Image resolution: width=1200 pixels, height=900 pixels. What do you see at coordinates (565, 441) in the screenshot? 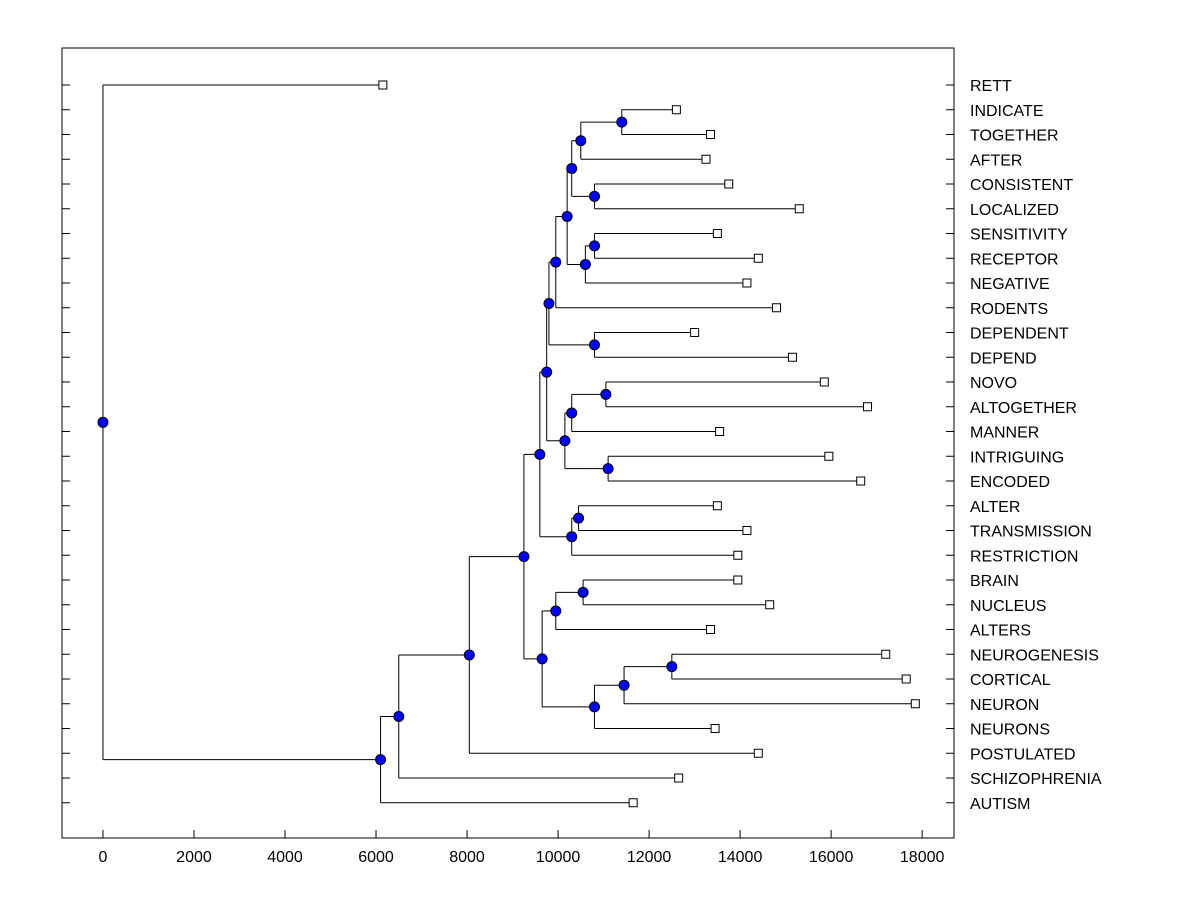
I see `merge-node-n14` at bounding box center [565, 441].